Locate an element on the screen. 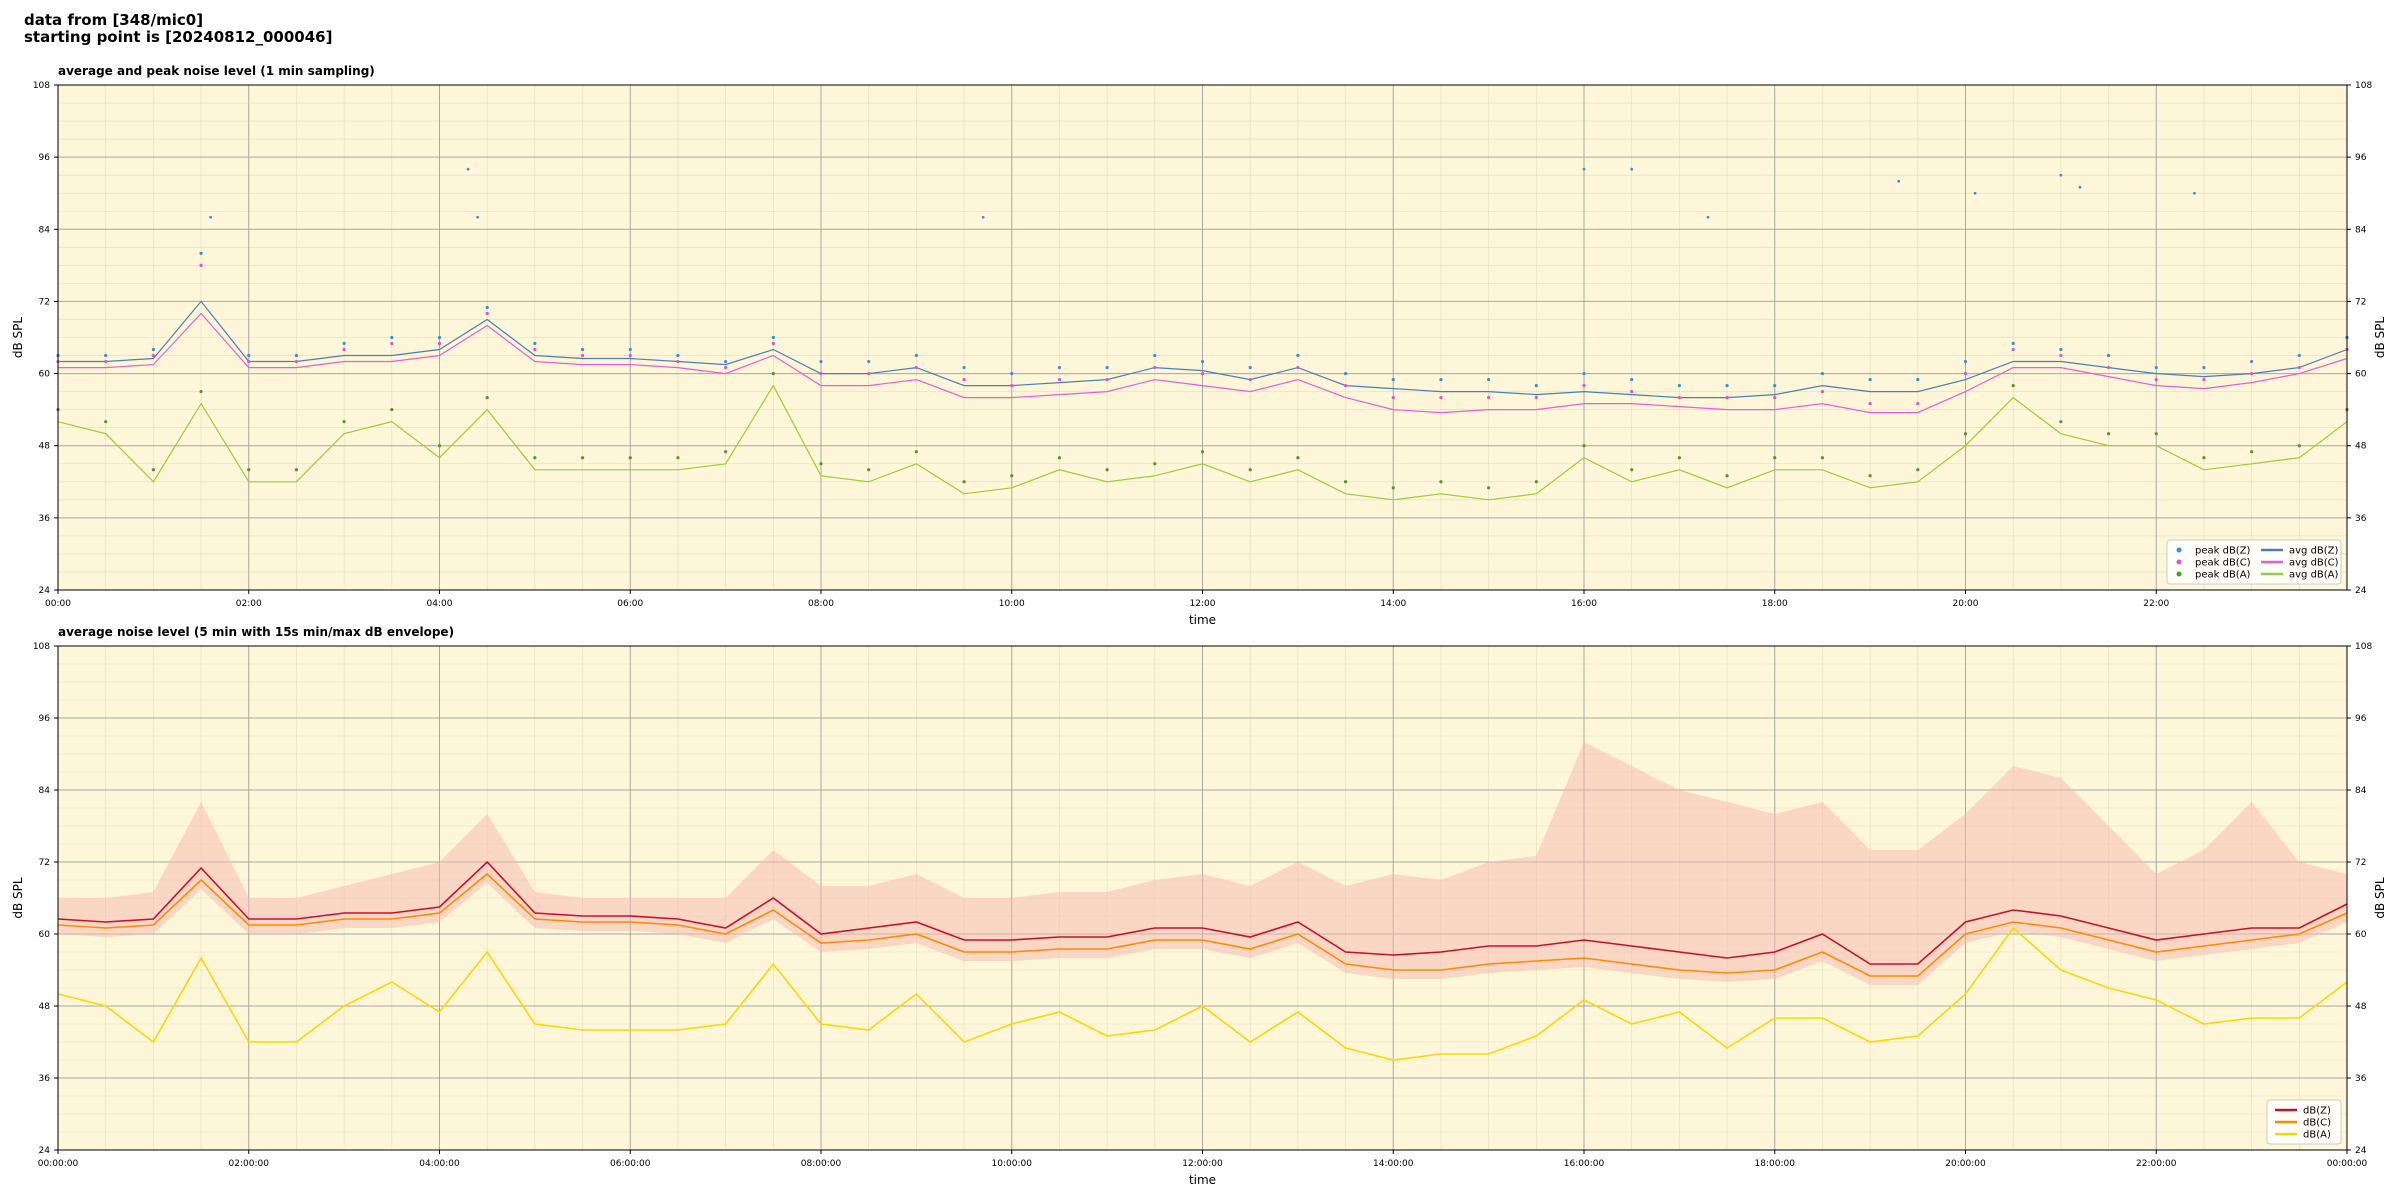  y-tick-label: 24 is located at coordinates (45, 1151).